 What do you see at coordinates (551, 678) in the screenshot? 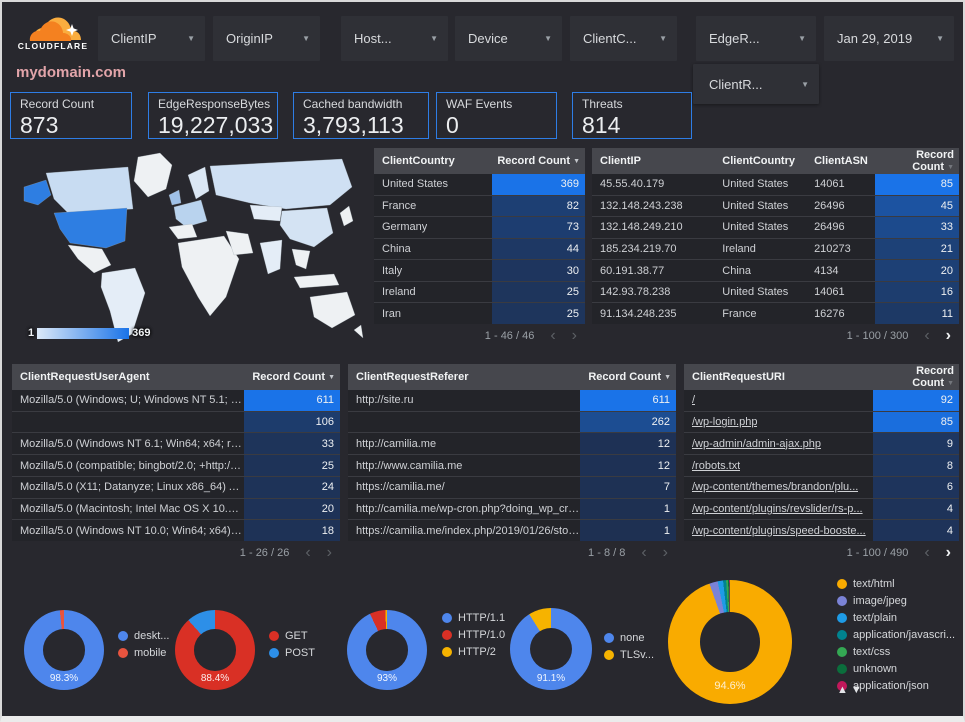
I see `donut-percent-label: 91.1%` at bounding box center [551, 678].